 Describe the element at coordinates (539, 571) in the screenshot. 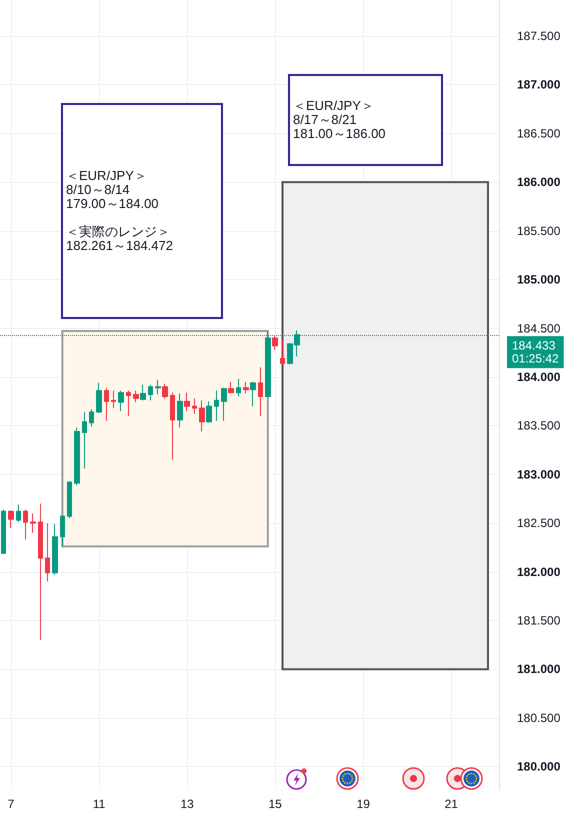

I see `y-tick-label: 182.000` at that location.